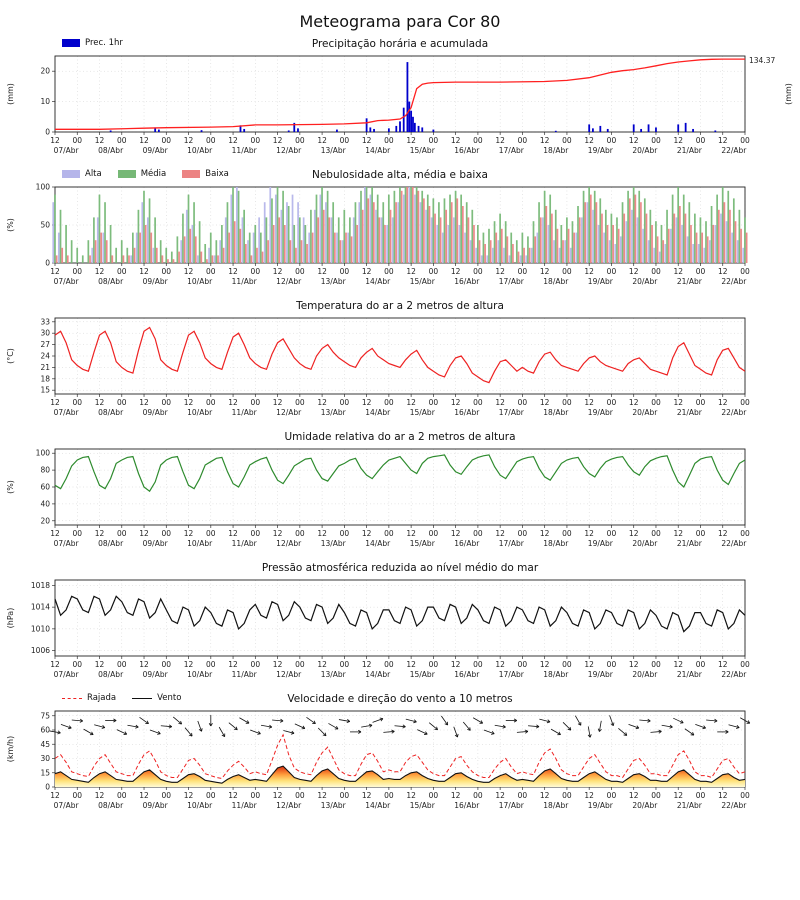  What do you see at coordinates (102, 698) in the screenshot?
I see `rajada-label: Rajada` at bounding box center [102, 698].